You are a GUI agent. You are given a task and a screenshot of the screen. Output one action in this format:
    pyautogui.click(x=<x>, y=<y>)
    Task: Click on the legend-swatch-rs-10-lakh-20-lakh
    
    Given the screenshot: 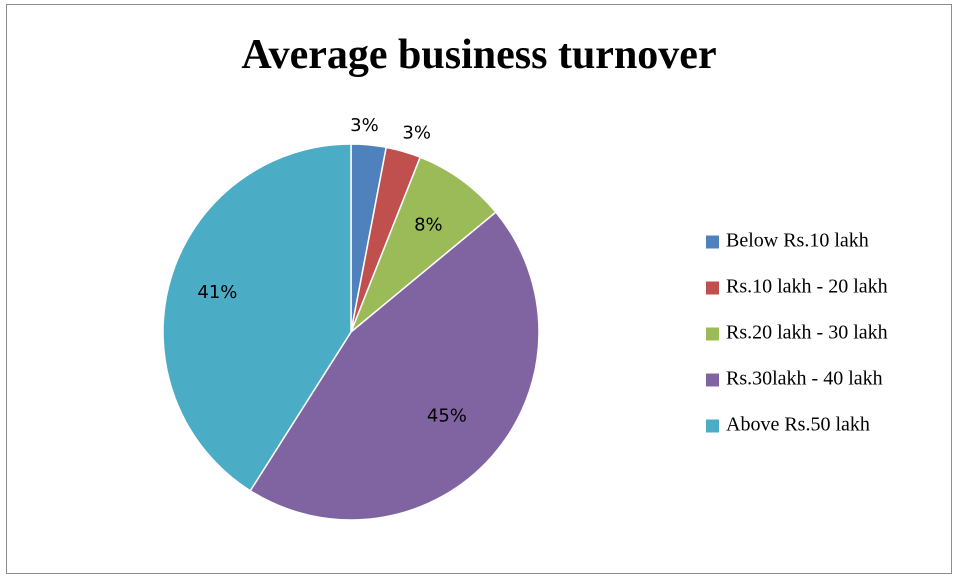 What is the action you would take?
    pyautogui.click(x=712, y=288)
    